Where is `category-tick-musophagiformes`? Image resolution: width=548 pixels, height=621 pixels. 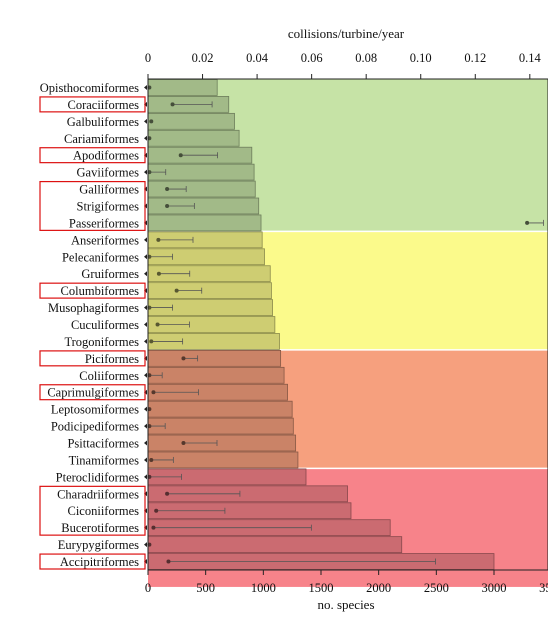
category-tick-musophagiformes is located at coordinates (145, 308).